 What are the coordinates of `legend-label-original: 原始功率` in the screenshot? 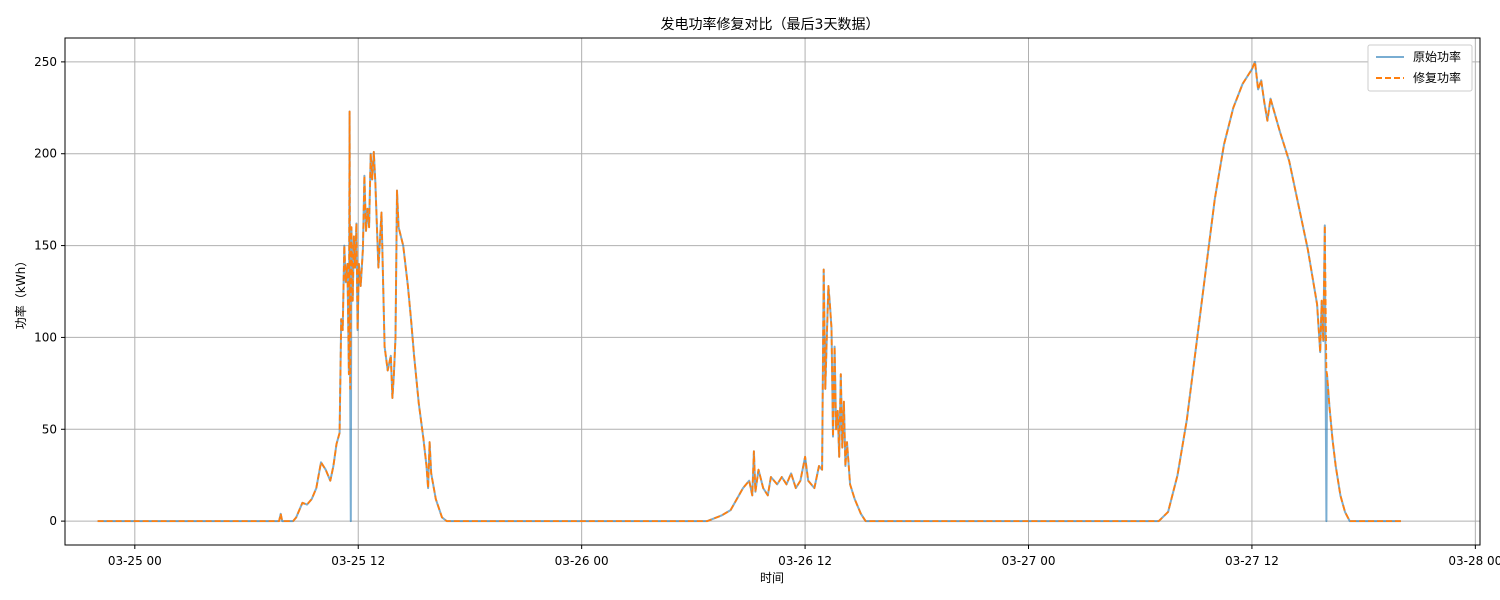 It's located at (1437, 56).